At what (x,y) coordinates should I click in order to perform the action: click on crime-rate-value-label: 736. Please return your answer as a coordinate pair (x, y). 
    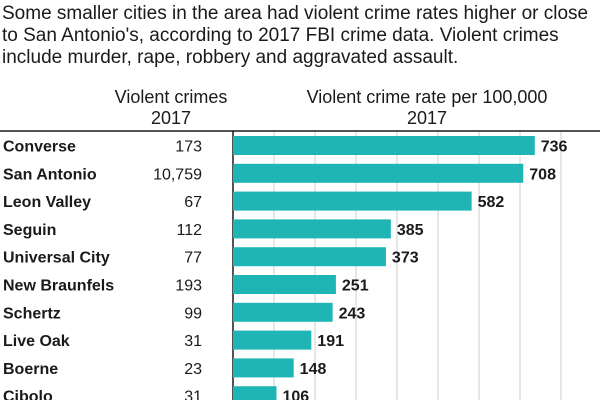
    Looking at the image, I should click on (554, 147).